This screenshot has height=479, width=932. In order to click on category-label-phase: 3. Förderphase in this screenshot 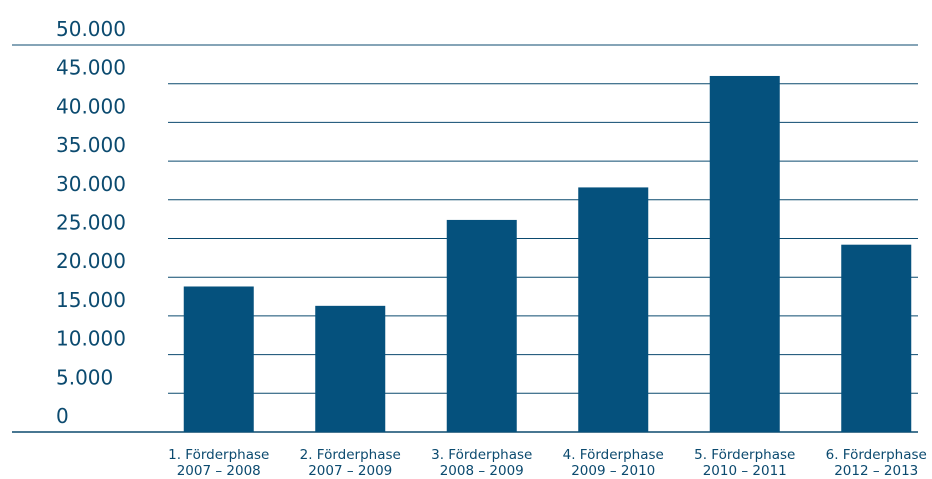, I will do `click(481, 455)`.